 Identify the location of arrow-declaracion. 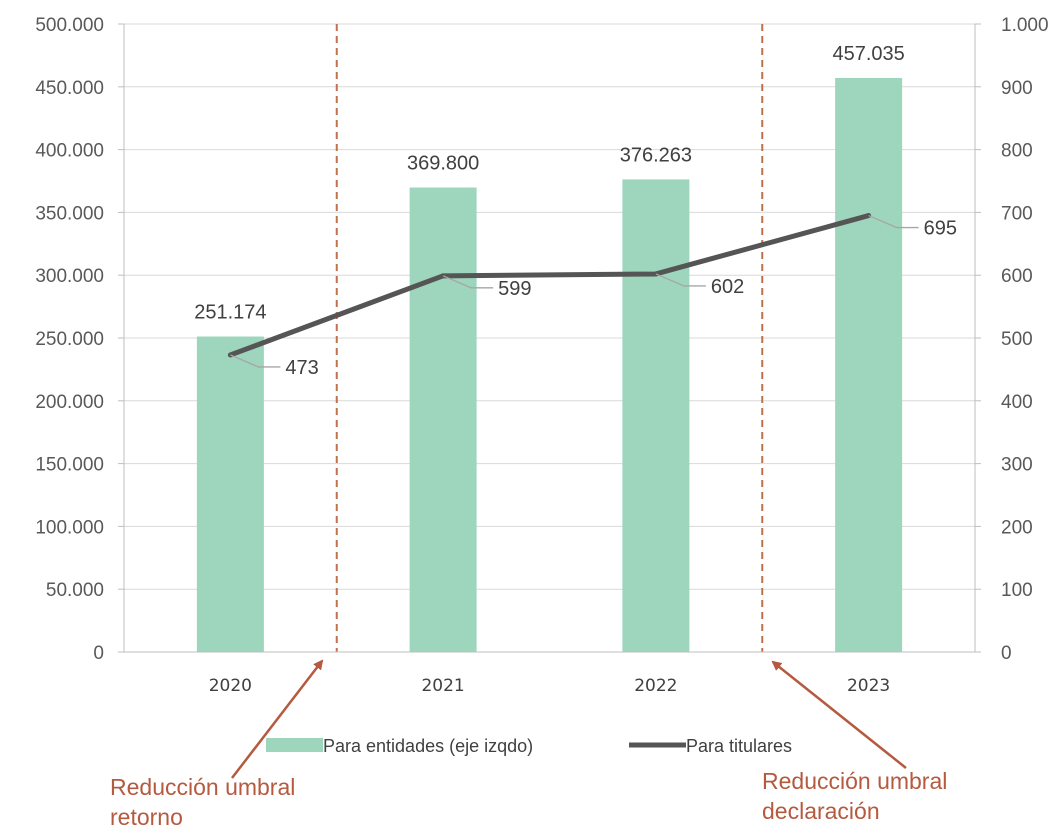
(839, 714).